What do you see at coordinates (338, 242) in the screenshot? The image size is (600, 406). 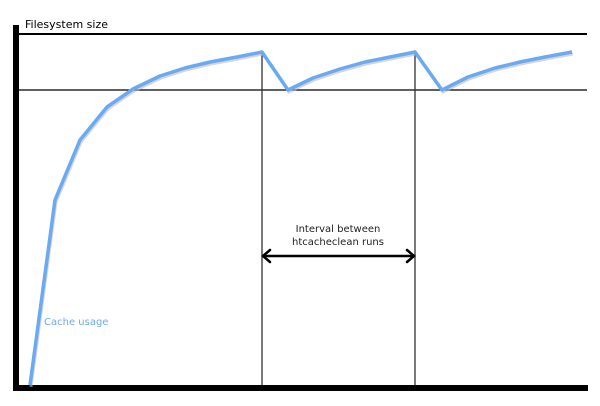 I see `interval-label-line2: htcacheclean runs` at bounding box center [338, 242].